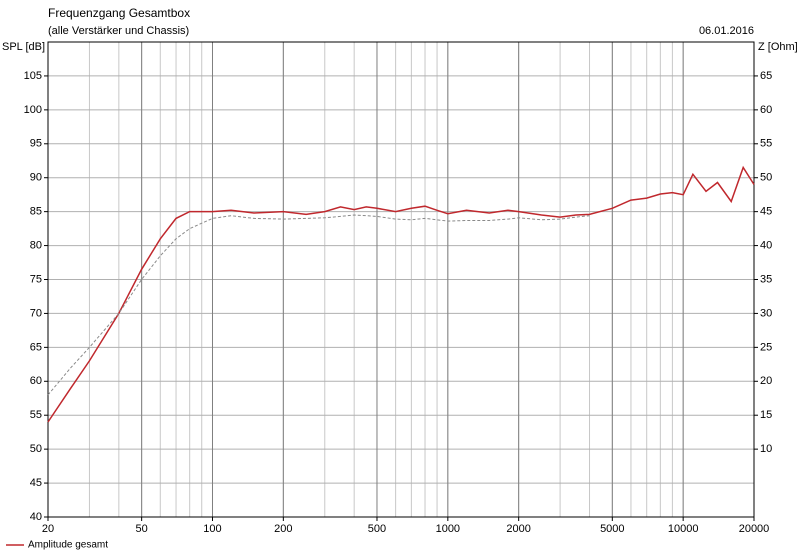 The height and width of the screenshot is (560, 800). I want to click on x-tick-label: 100, so click(212, 529).